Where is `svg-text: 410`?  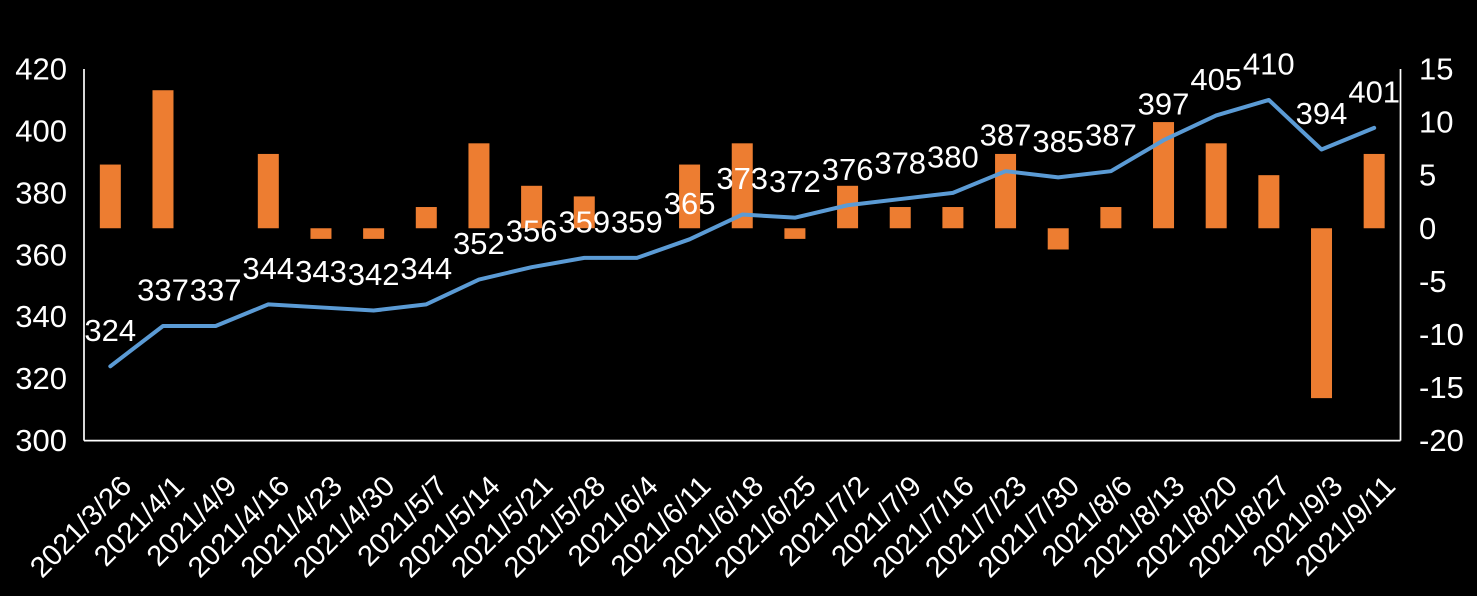
svg-text: 410 is located at coordinates (1269, 64).